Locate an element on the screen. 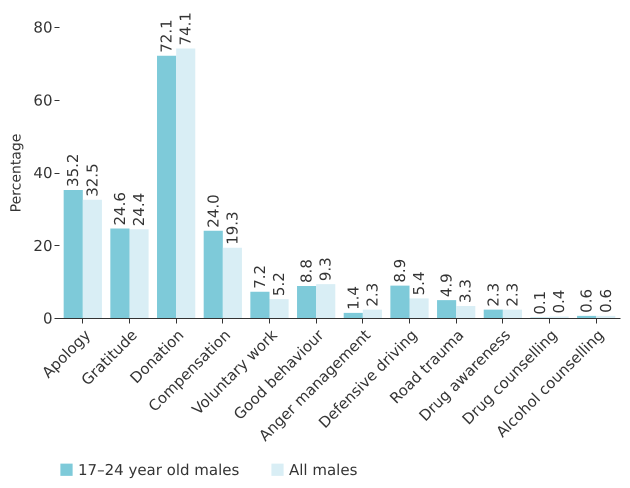  data-label: 7.2 is located at coordinates (259, 276).